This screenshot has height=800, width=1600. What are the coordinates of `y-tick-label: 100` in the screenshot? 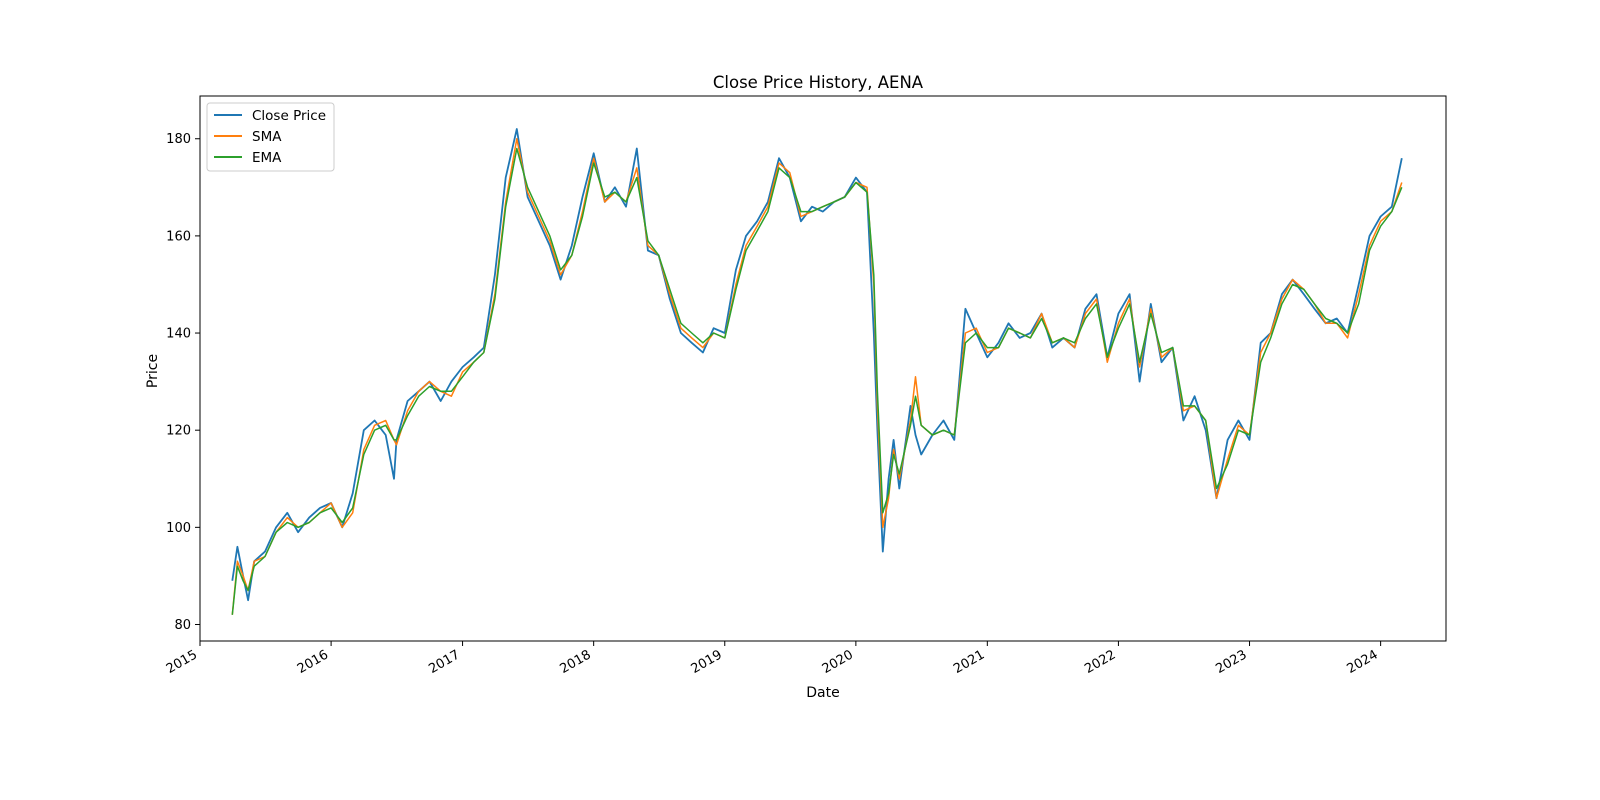 It's located at (178, 528).